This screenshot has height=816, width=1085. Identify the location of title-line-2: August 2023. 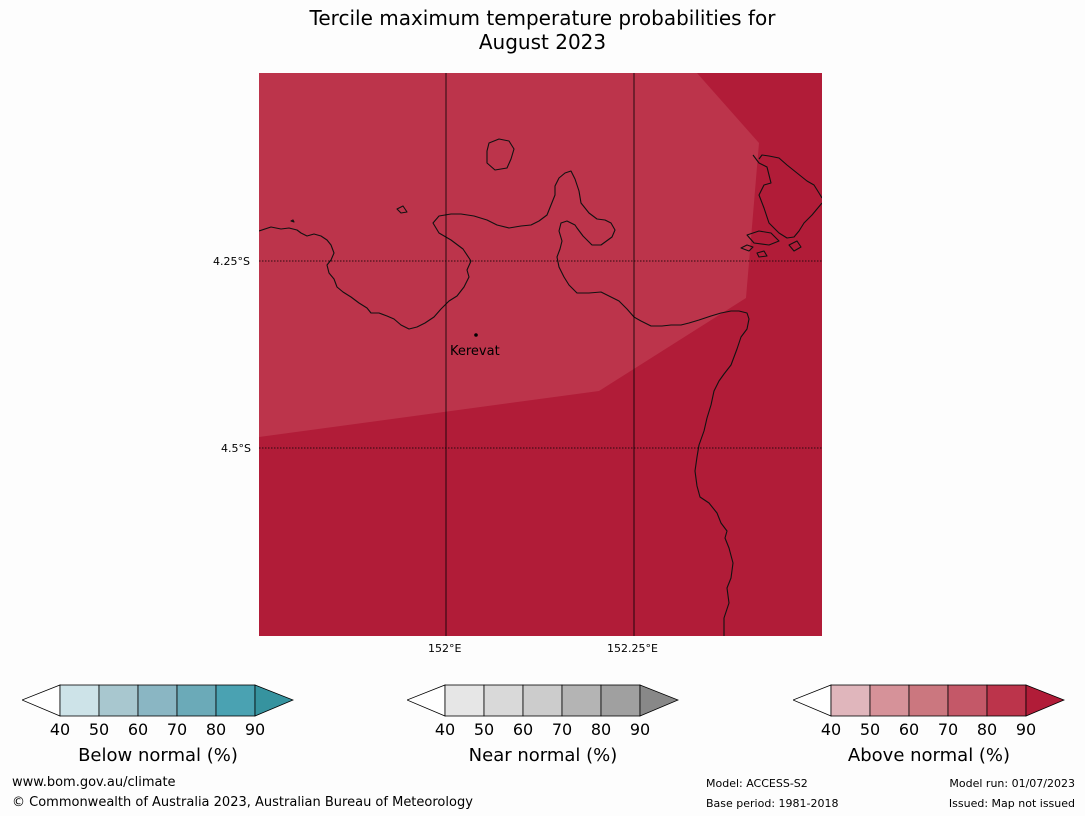
(542, 42).